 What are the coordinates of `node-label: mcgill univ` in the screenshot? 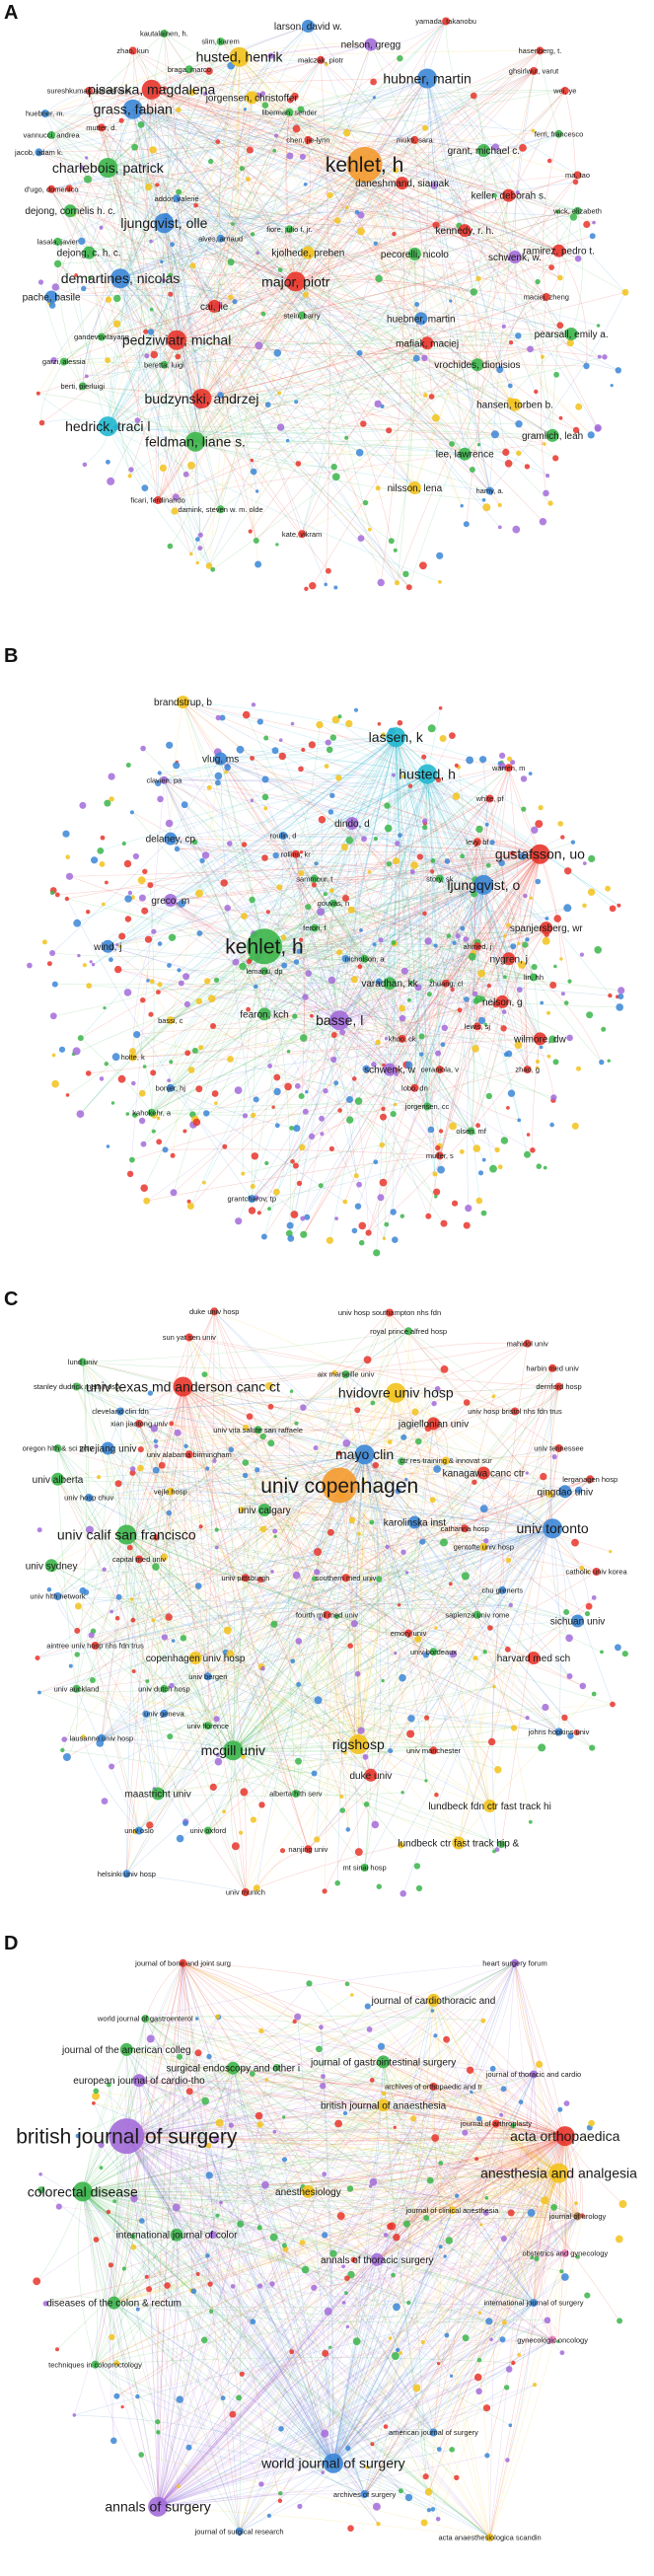 It's located at (233, 1750).